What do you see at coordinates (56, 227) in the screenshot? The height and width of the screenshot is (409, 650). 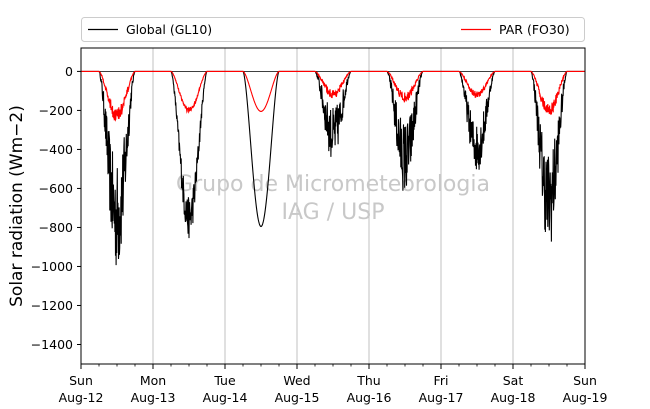 I see `y-tick-label: −800` at bounding box center [56, 227].